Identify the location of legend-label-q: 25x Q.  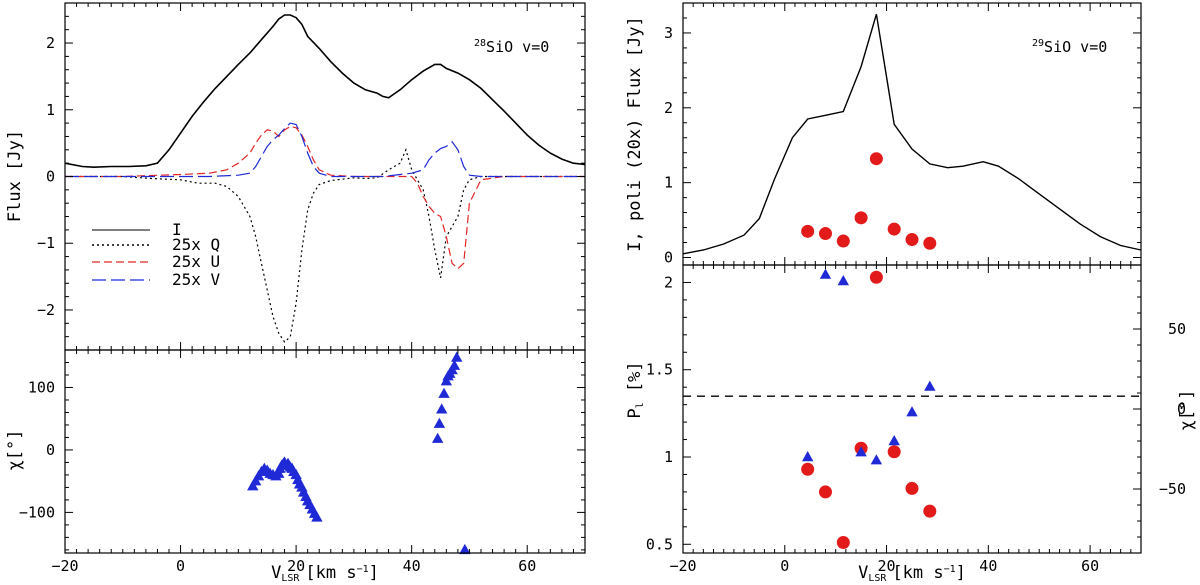
(196, 244).